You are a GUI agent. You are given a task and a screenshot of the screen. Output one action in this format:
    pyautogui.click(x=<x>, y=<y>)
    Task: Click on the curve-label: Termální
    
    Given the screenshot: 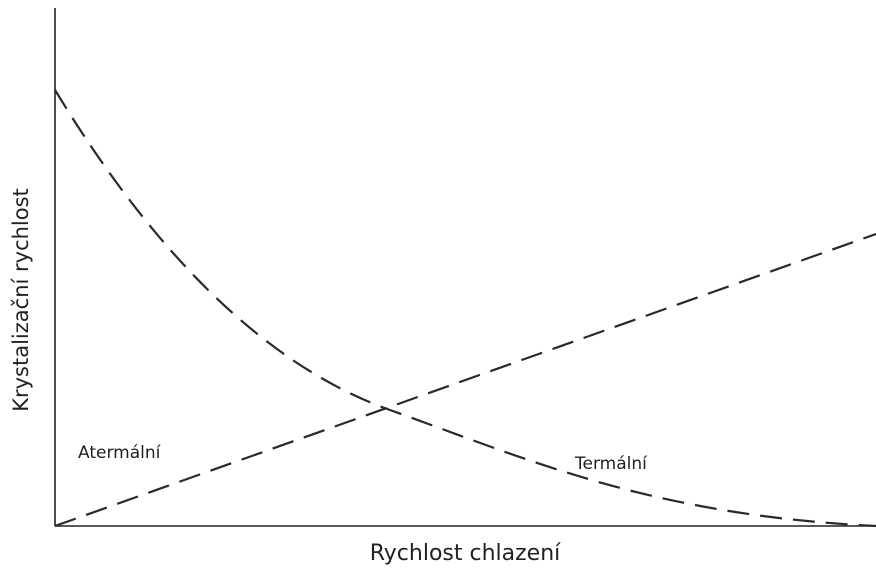 What is the action you would take?
    pyautogui.click(x=611, y=464)
    